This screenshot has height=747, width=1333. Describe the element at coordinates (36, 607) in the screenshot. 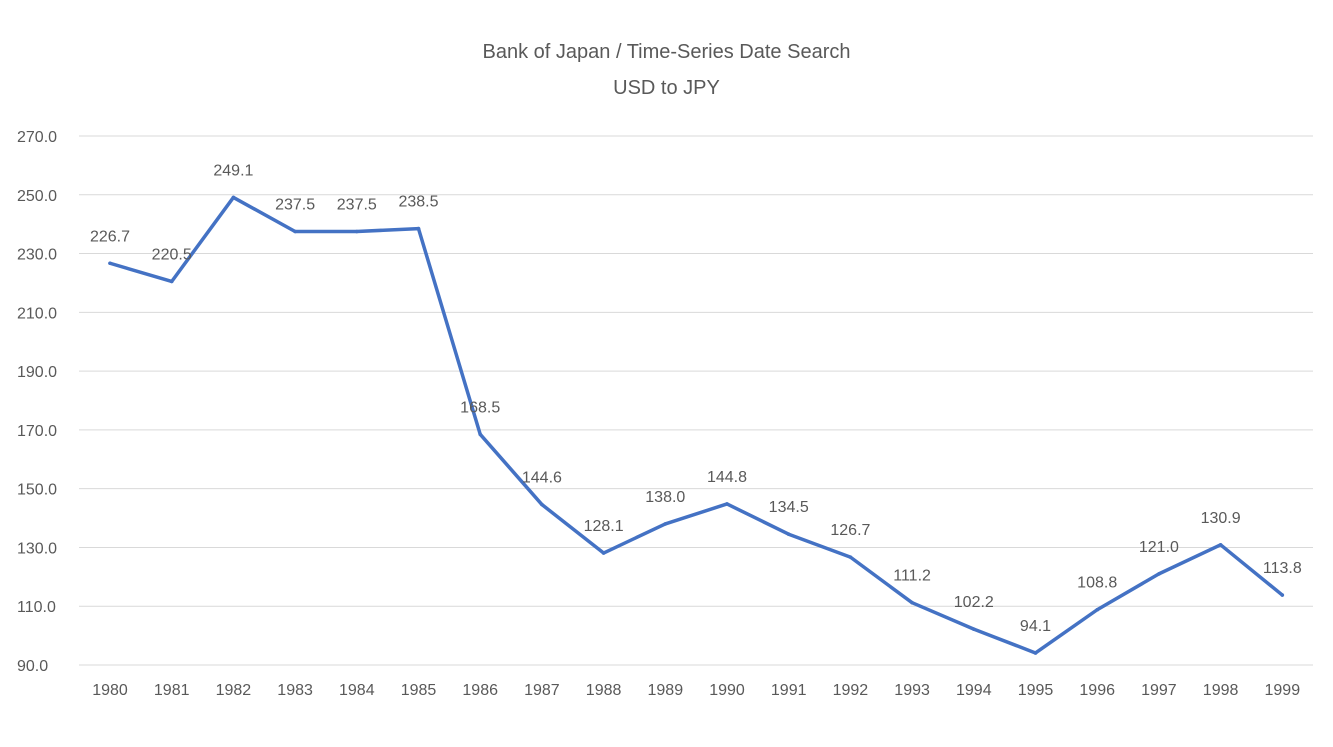

I see `y-tick-label: 110.0` at that location.